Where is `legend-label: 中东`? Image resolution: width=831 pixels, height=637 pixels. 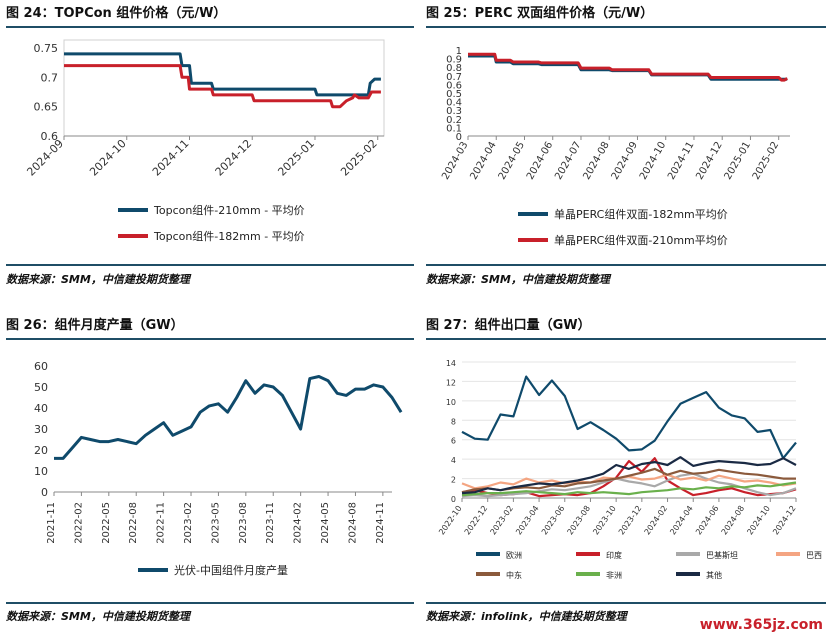
legend-label: 中东 is located at coordinates (514, 575).